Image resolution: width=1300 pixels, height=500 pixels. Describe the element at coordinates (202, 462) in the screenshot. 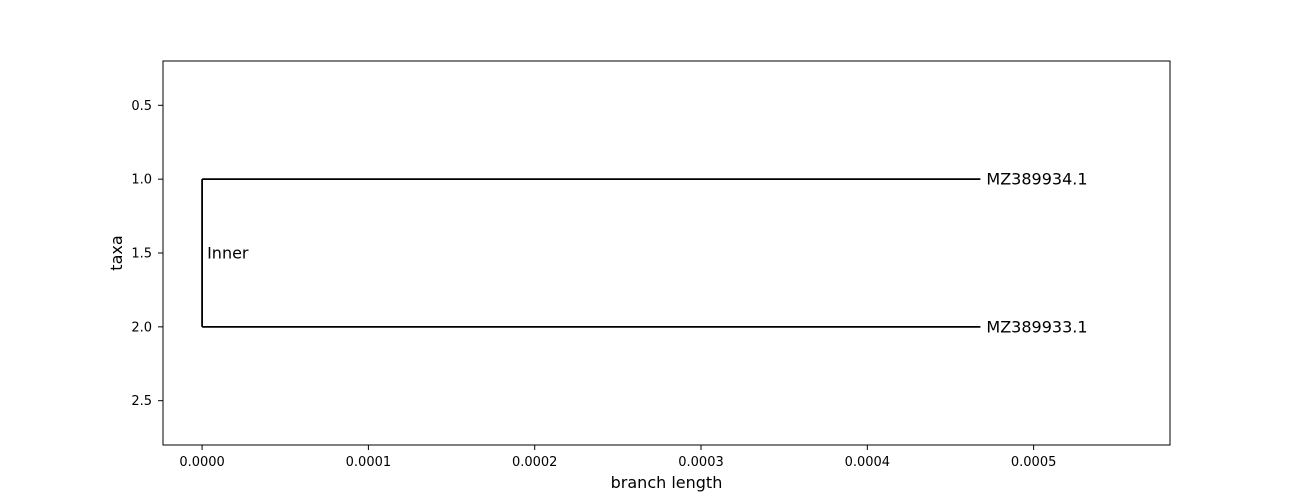

I see `x-tick-label: 0.0000` at that location.